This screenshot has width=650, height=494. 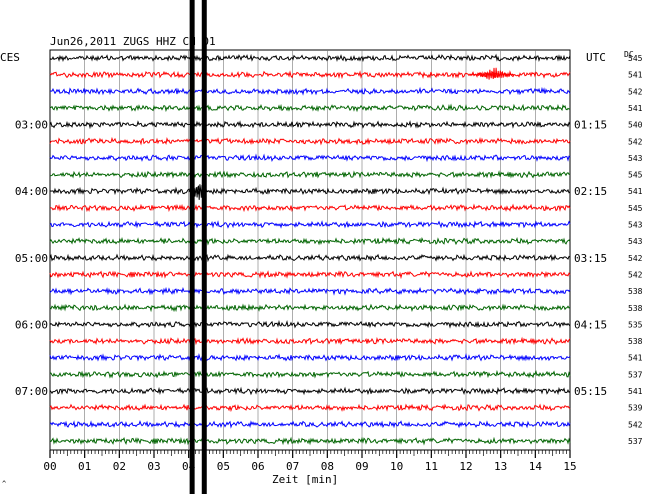 What do you see at coordinates (31, 125) in the screenshot?
I see `left-time-label: 03:00` at bounding box center [31, 125].